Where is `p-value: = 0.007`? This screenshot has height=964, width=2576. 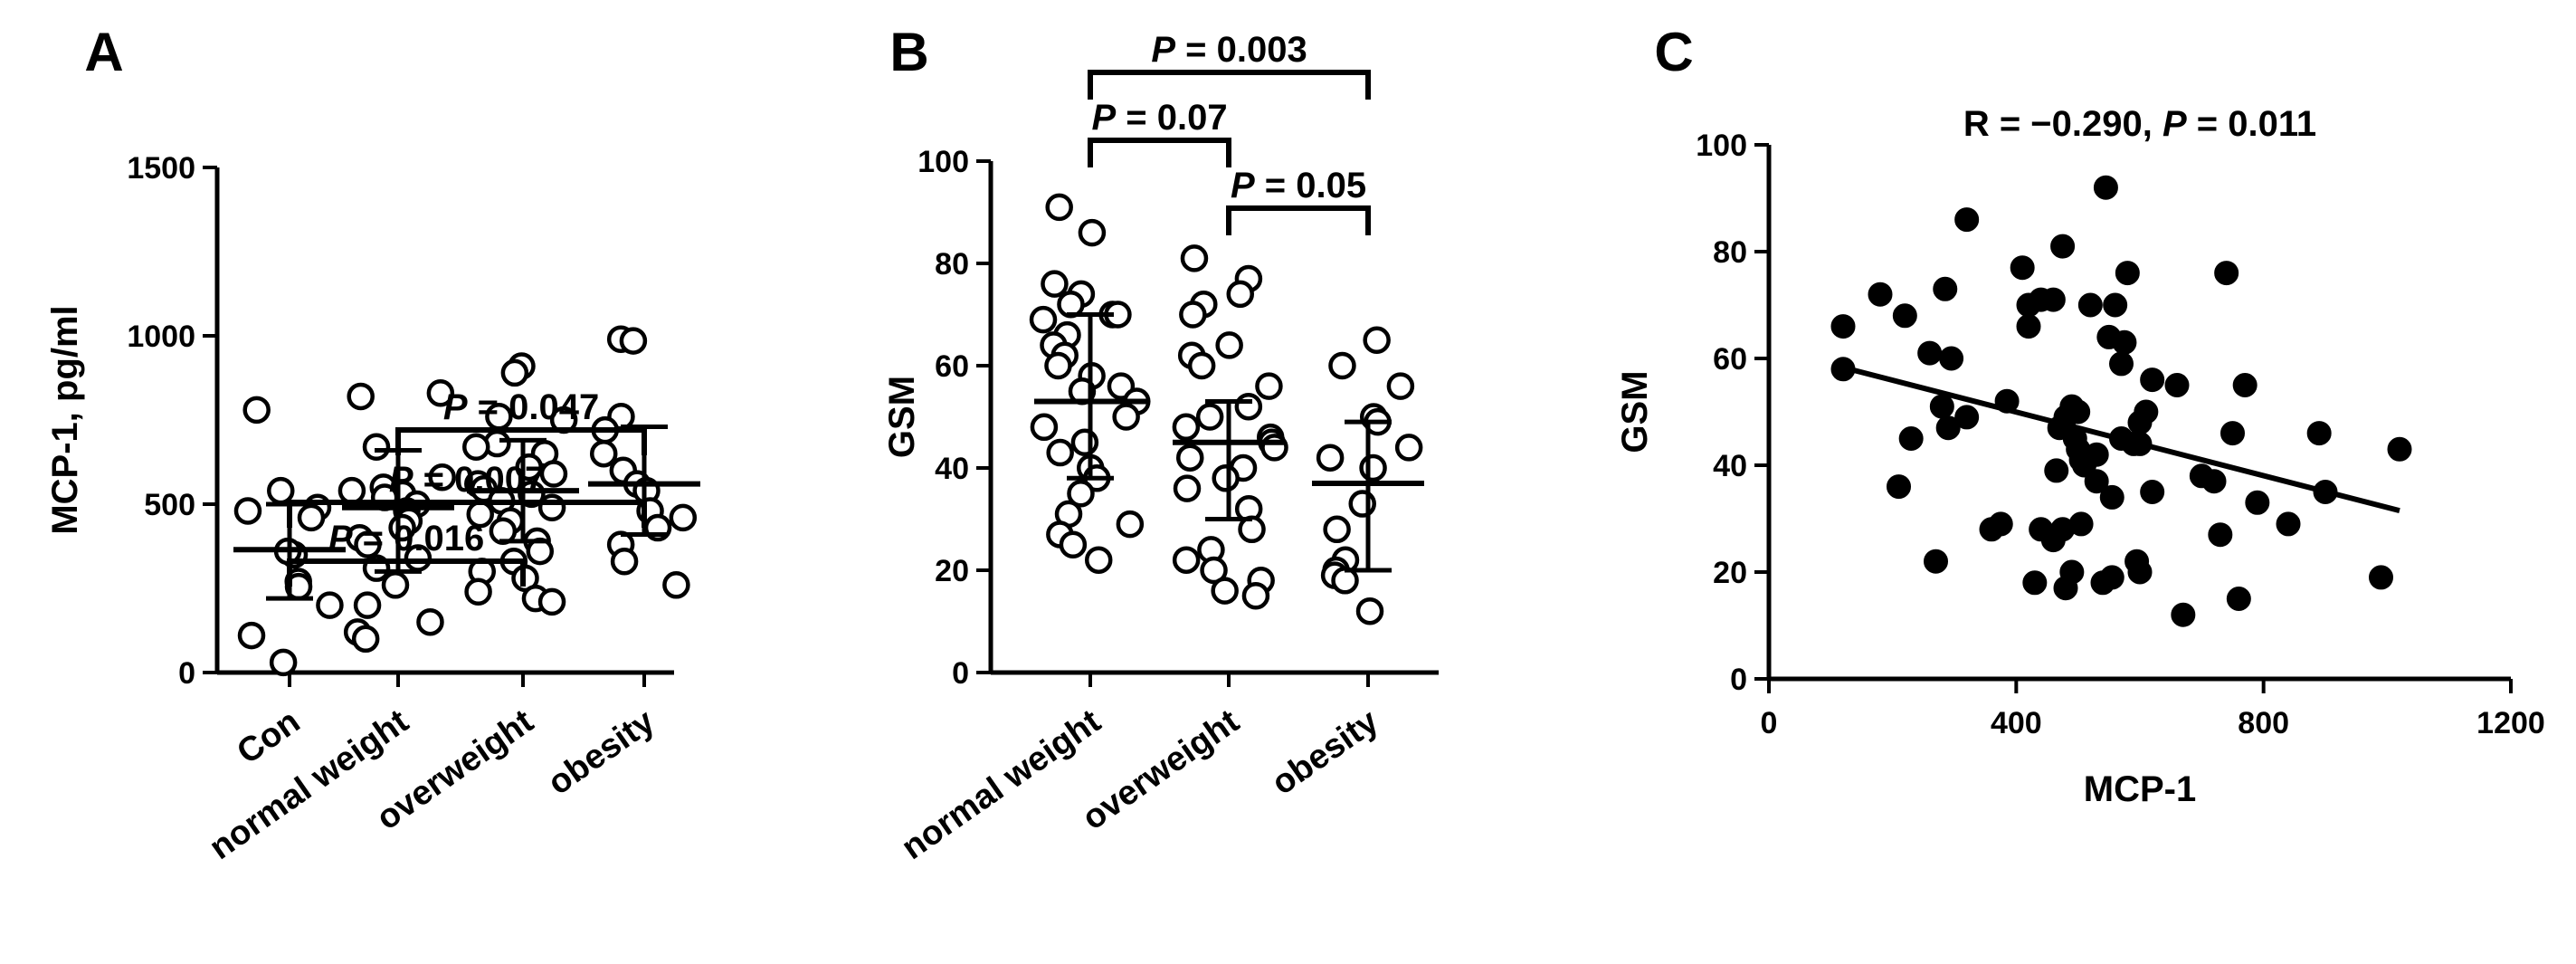
p-value: = 0.007 is located at coordinates (480, 480).